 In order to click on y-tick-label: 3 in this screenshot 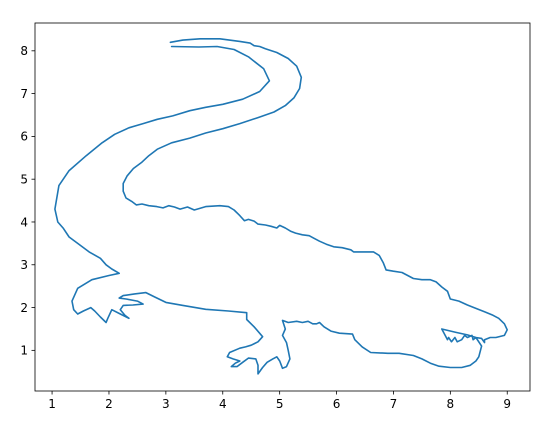, I will do `click(24, 265)`.